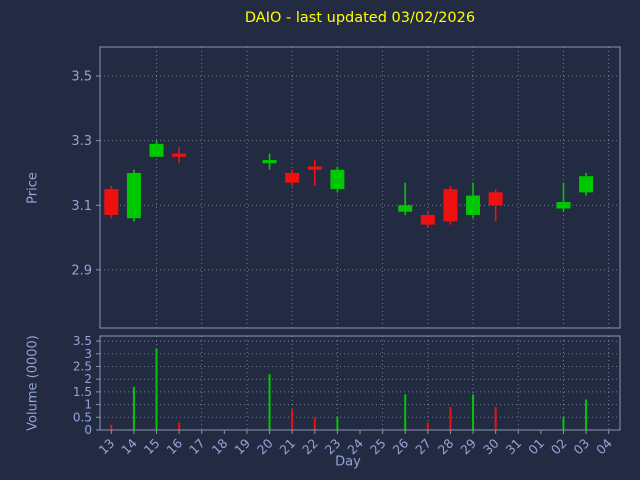 Image resolution: width=640 pixels, height=480 pixels. What do you see at coordinates (581, 447) in the screenshot?
I see `day-tick-label: 03` at bounding box center [581, 447].